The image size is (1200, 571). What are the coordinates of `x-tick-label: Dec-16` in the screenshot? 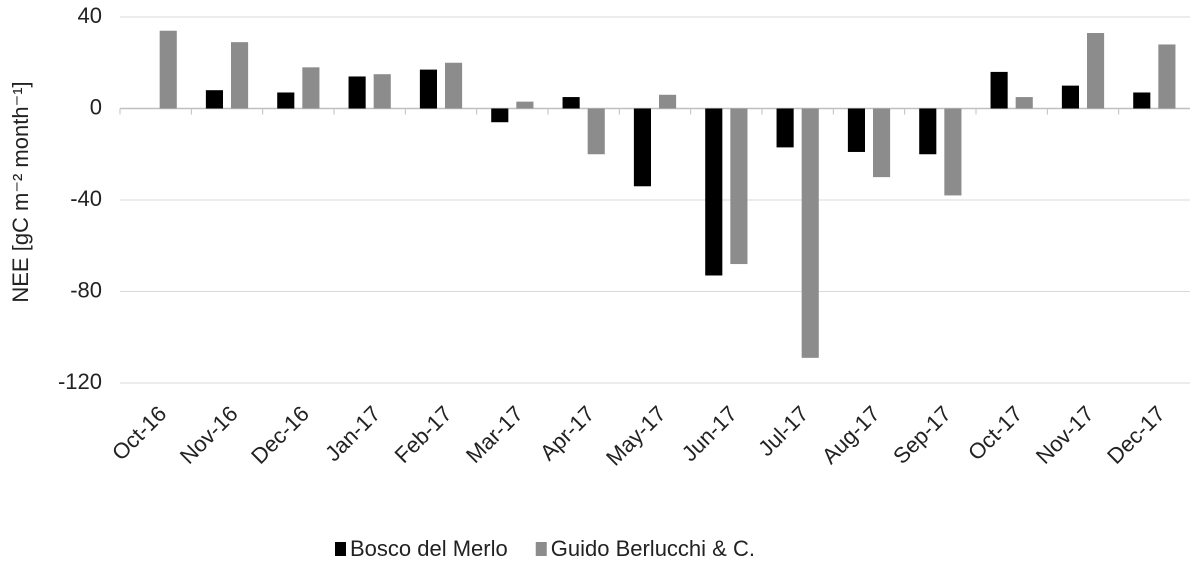 It's located at (280, 435).